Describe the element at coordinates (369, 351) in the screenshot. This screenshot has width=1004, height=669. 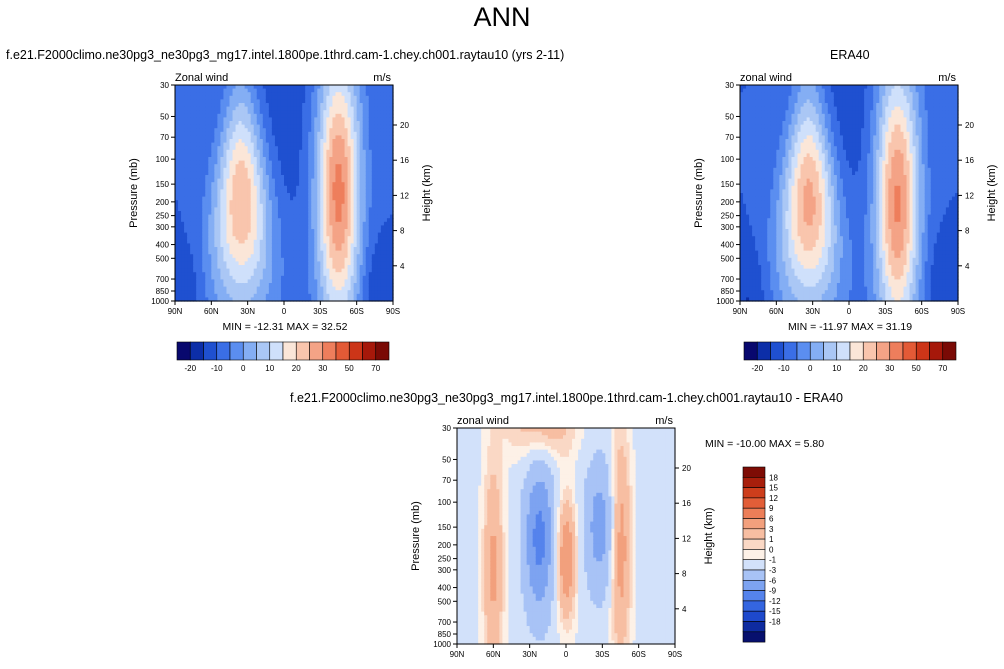
I see `colorbar-box` at that location.